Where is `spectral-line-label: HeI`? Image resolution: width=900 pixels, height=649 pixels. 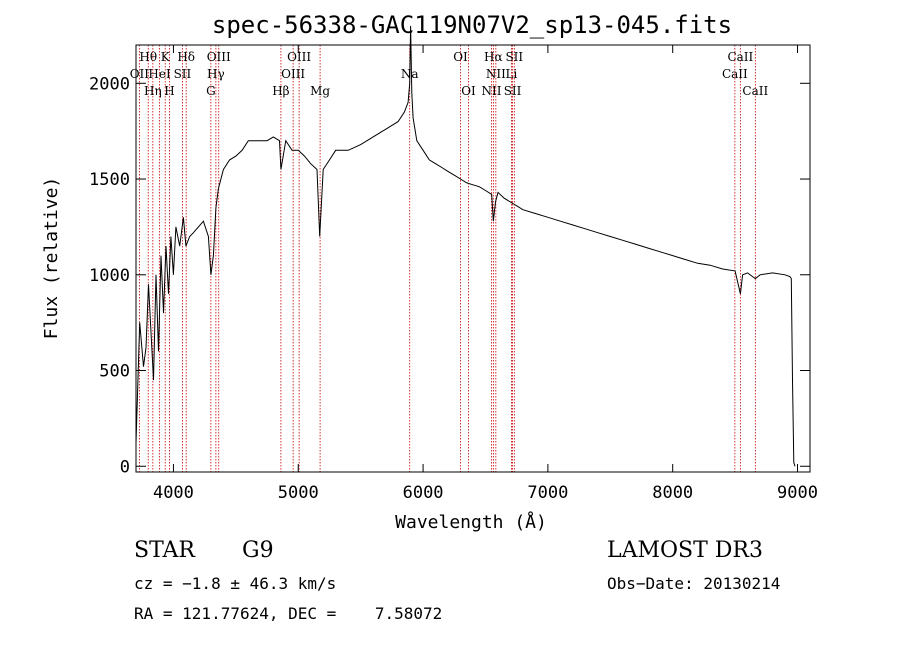 spectral-line-label: HeI is located at coordinates (159, 74).